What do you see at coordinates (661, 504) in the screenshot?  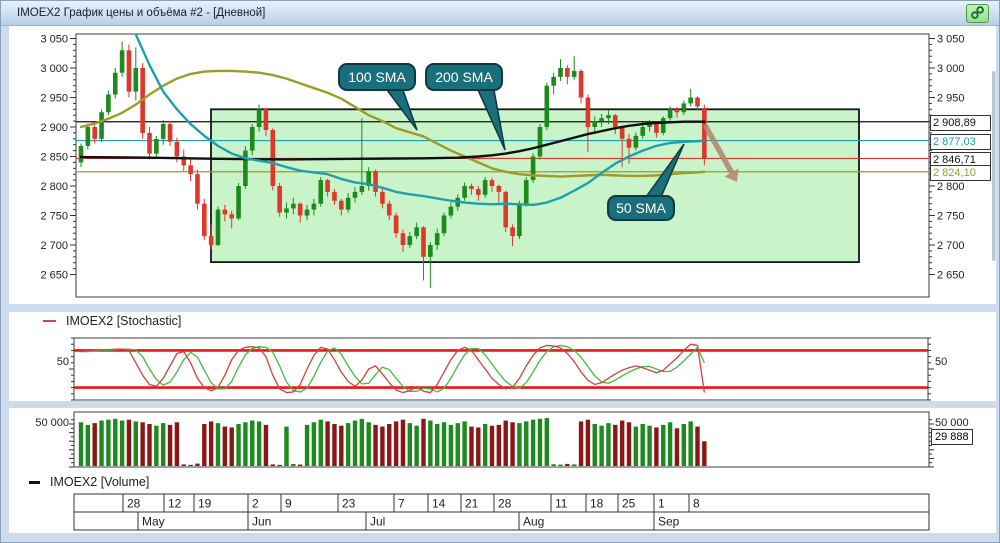 I see `svg-text: 1` at bounding box center [661, 504].